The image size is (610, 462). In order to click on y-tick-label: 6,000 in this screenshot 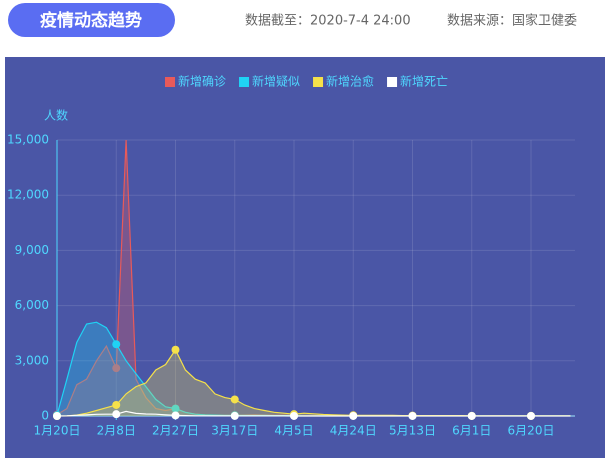, I will do `click(32, 305)`.